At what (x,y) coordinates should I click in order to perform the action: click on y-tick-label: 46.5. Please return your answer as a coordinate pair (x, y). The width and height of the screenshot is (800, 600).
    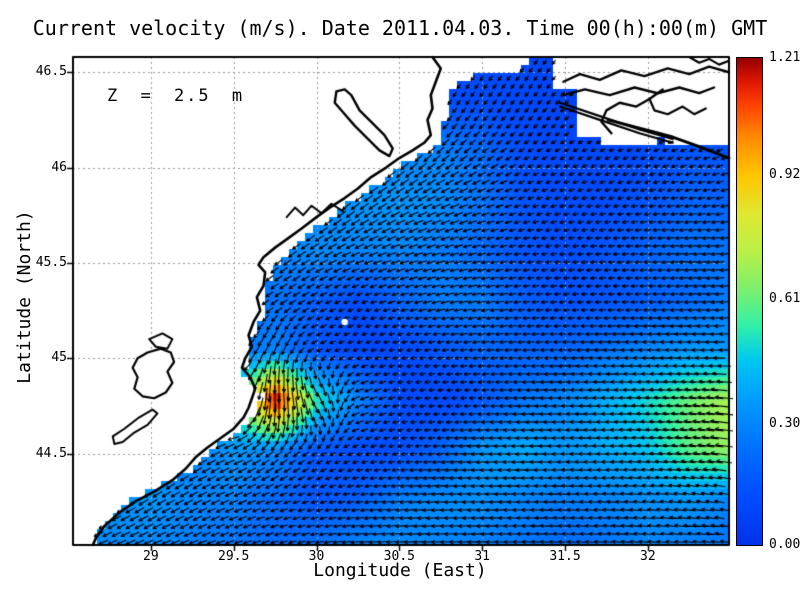
    Looking at the image, I should click on (51, 72).